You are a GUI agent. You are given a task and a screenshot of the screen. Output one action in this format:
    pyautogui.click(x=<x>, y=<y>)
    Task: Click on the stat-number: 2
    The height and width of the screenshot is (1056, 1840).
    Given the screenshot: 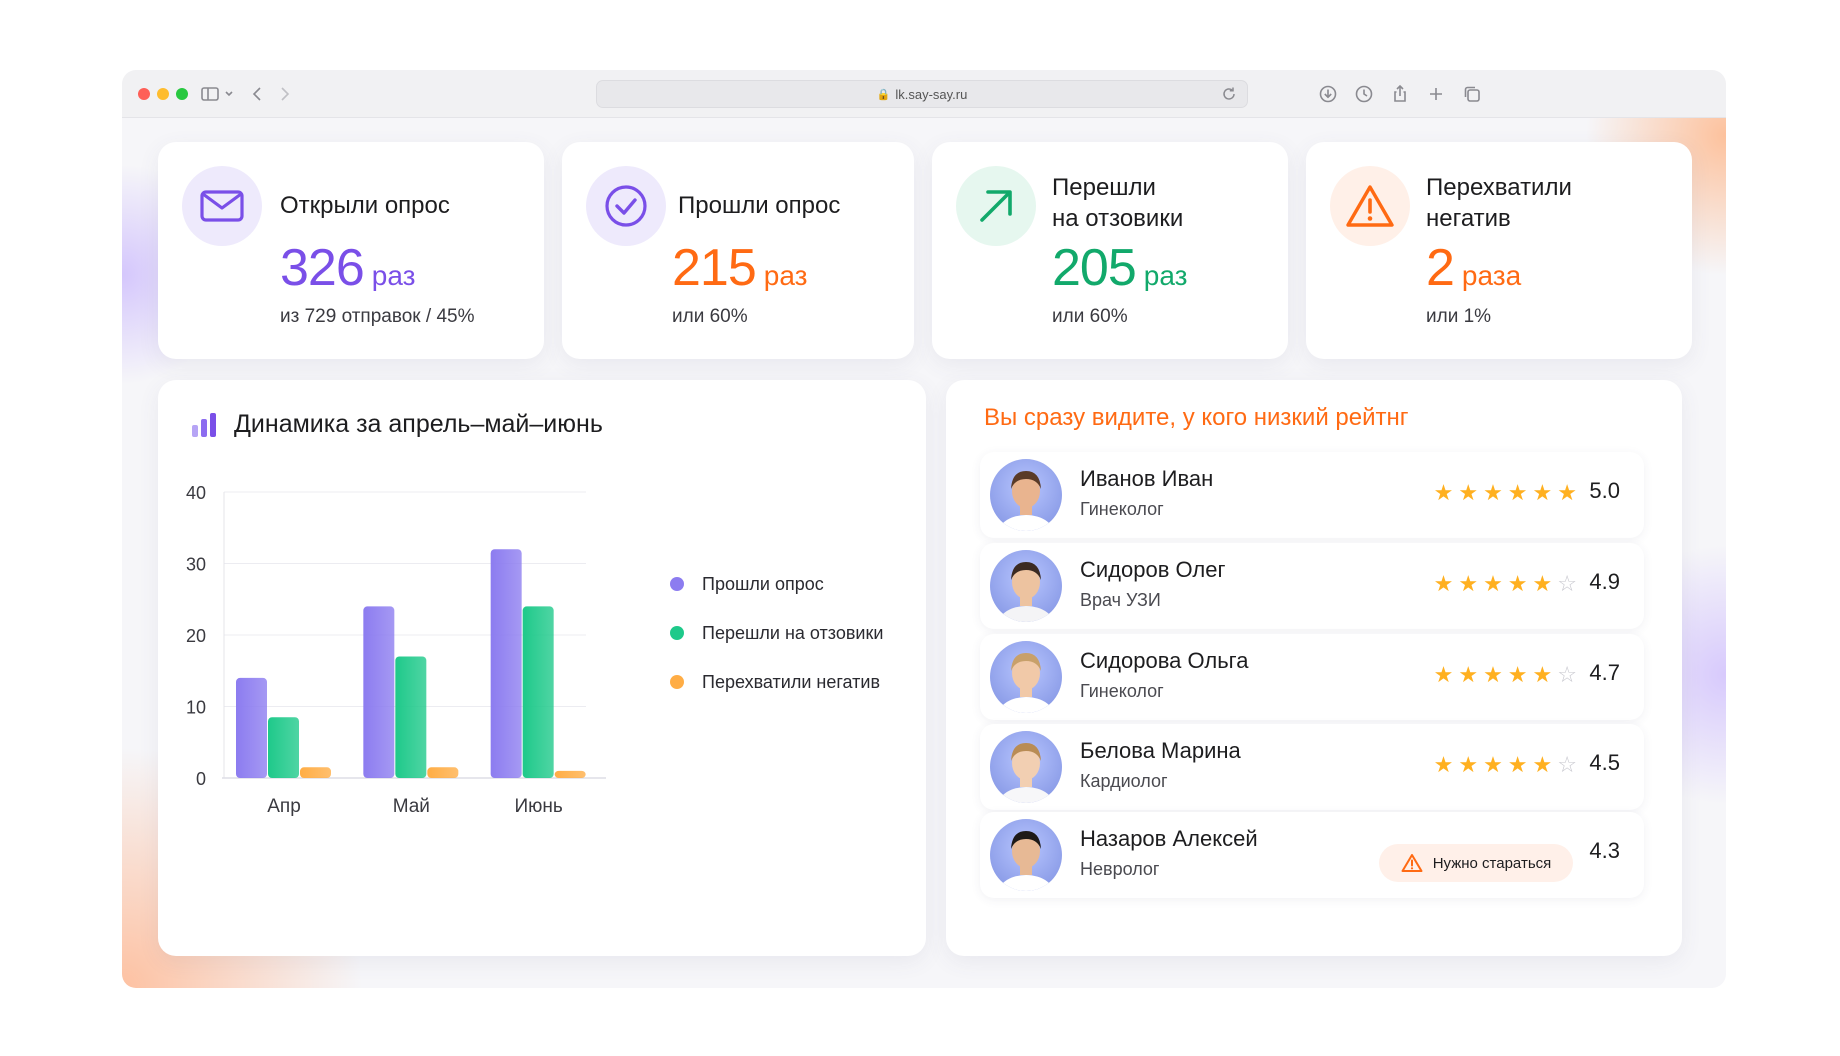 What is the action you would take?
    pyautogui.click(x=1440, y=268)
    